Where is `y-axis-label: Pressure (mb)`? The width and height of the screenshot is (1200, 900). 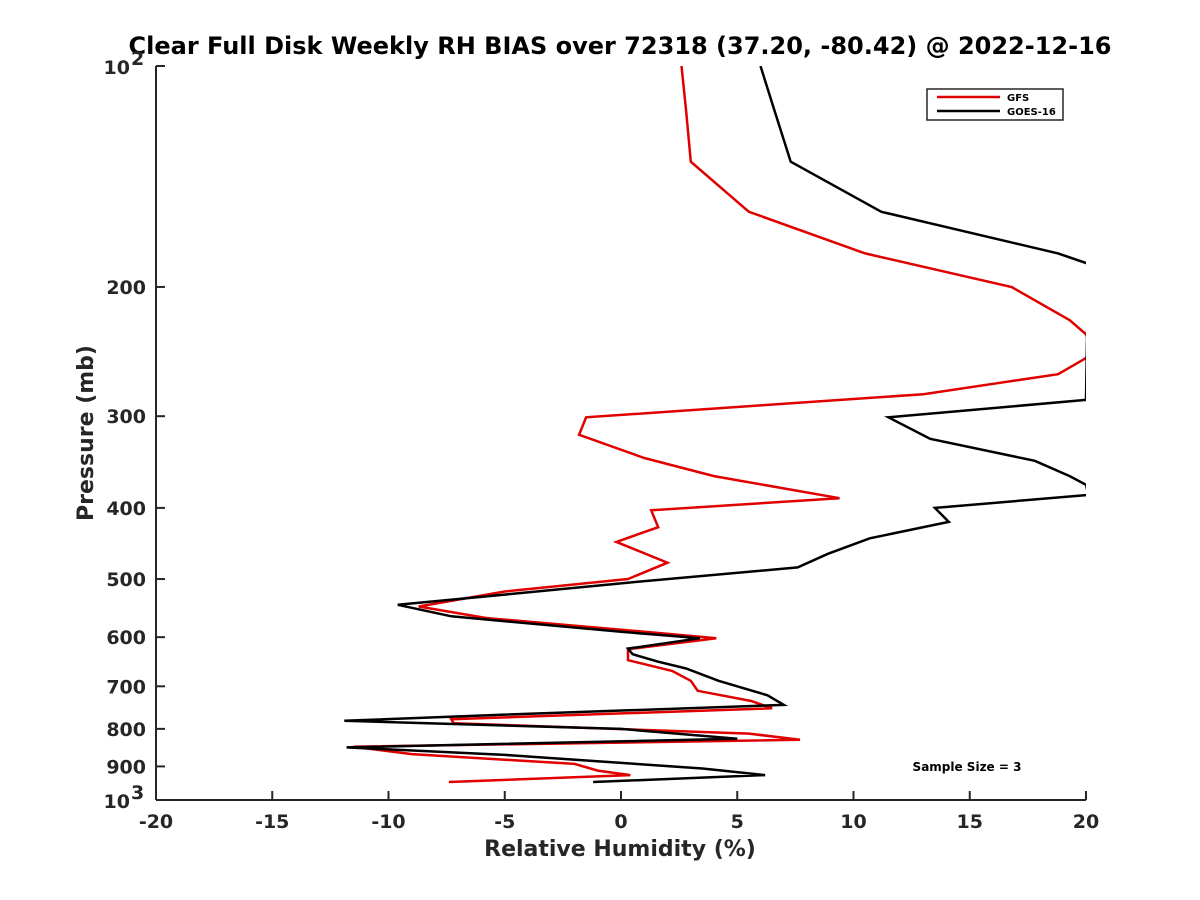
y-axis-label: Pressure (mb) is located at coordinates (86, 433).